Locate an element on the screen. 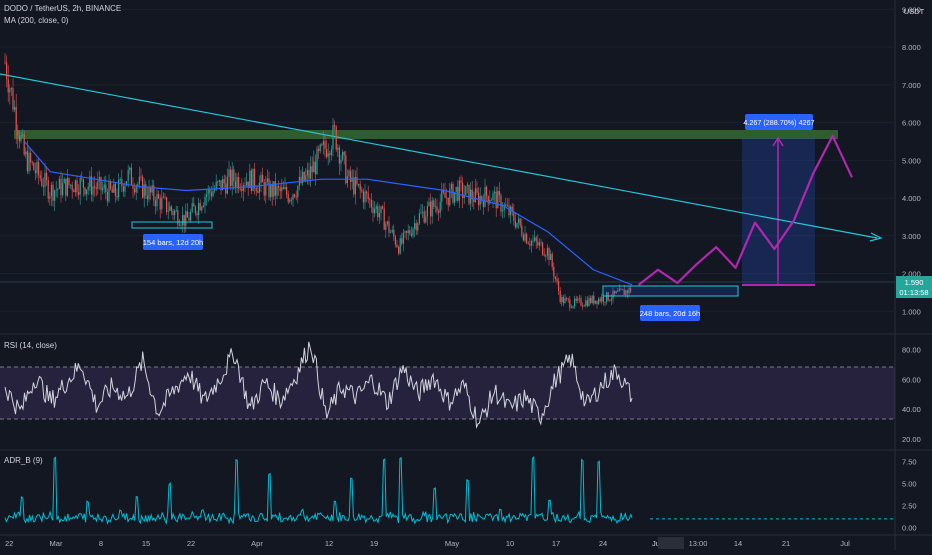  rsi-tick-label: 20.00 is located at coordinates (911, 439).